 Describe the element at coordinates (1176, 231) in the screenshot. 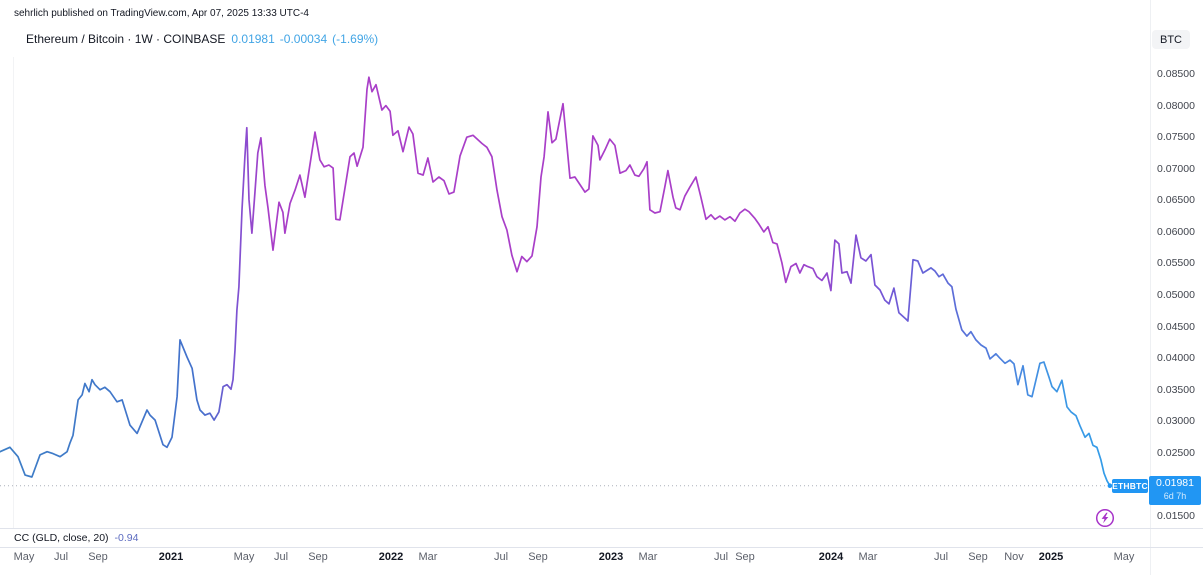

I see `y-axis-tick-label: 0.06000` at that location.